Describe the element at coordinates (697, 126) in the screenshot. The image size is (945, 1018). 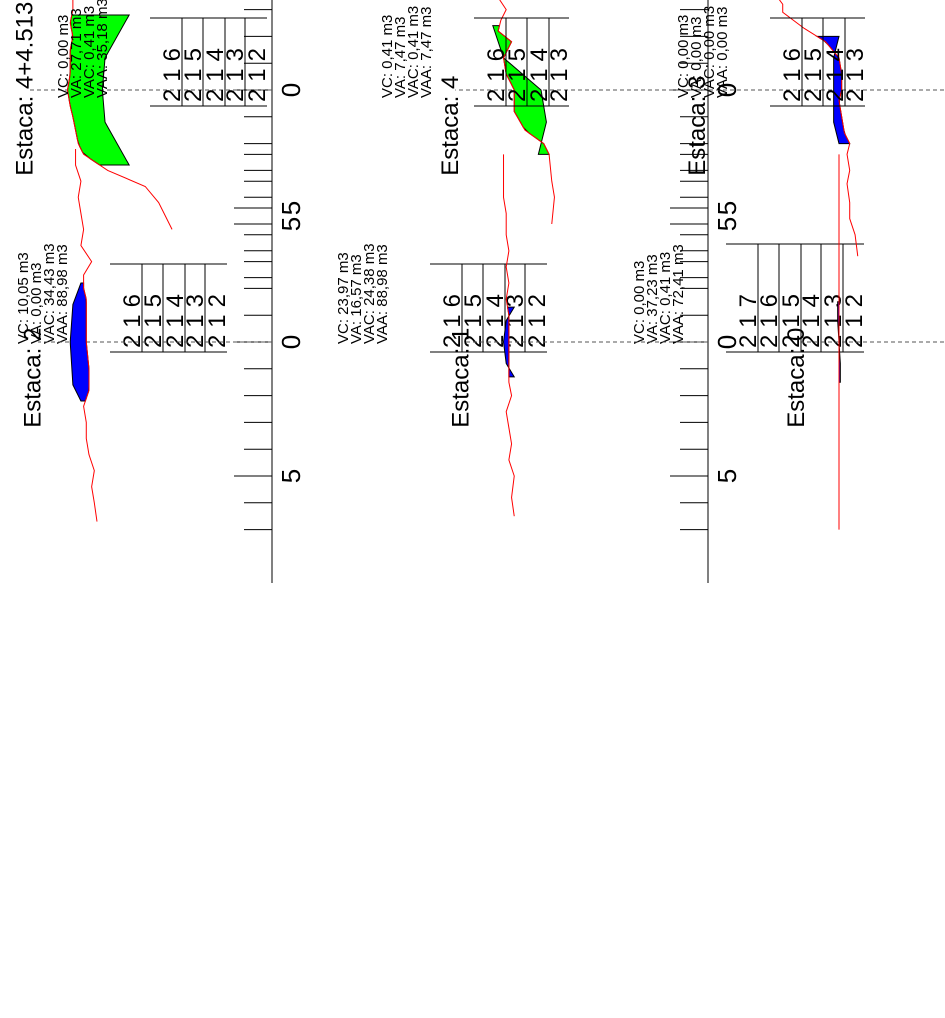
I see `section-title: Estaca: 3` at that location.